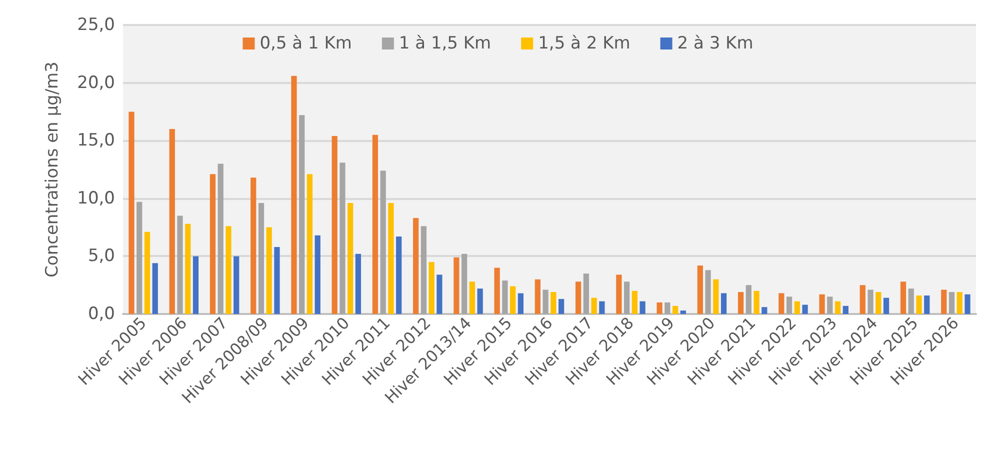 Image resolution: width=996 pixels, height=452 pixels. What do you see at coordinates (96, 140) in the screenshot?
I see `y-tick-label: 15,0` at bounding box center [96, 140].